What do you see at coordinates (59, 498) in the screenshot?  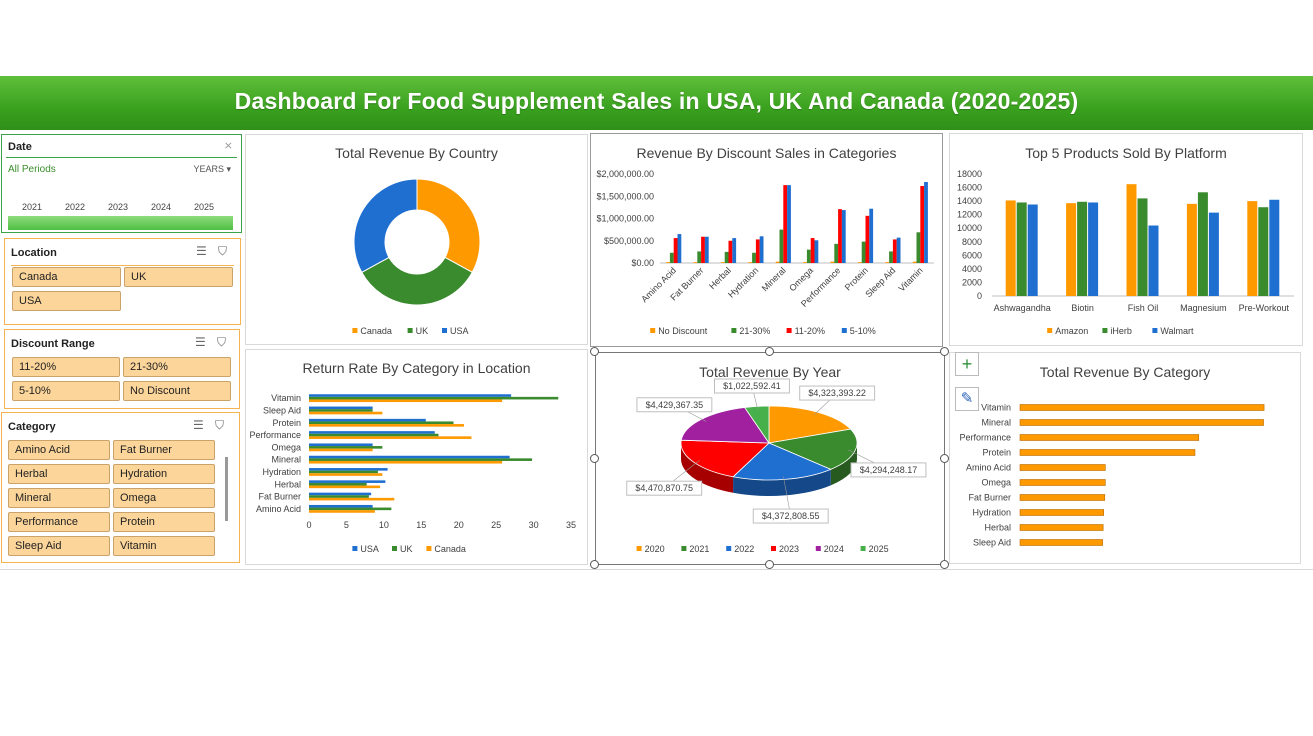 I see `slicer-item-mineral: Mineral` at bounding box center [59, 498].